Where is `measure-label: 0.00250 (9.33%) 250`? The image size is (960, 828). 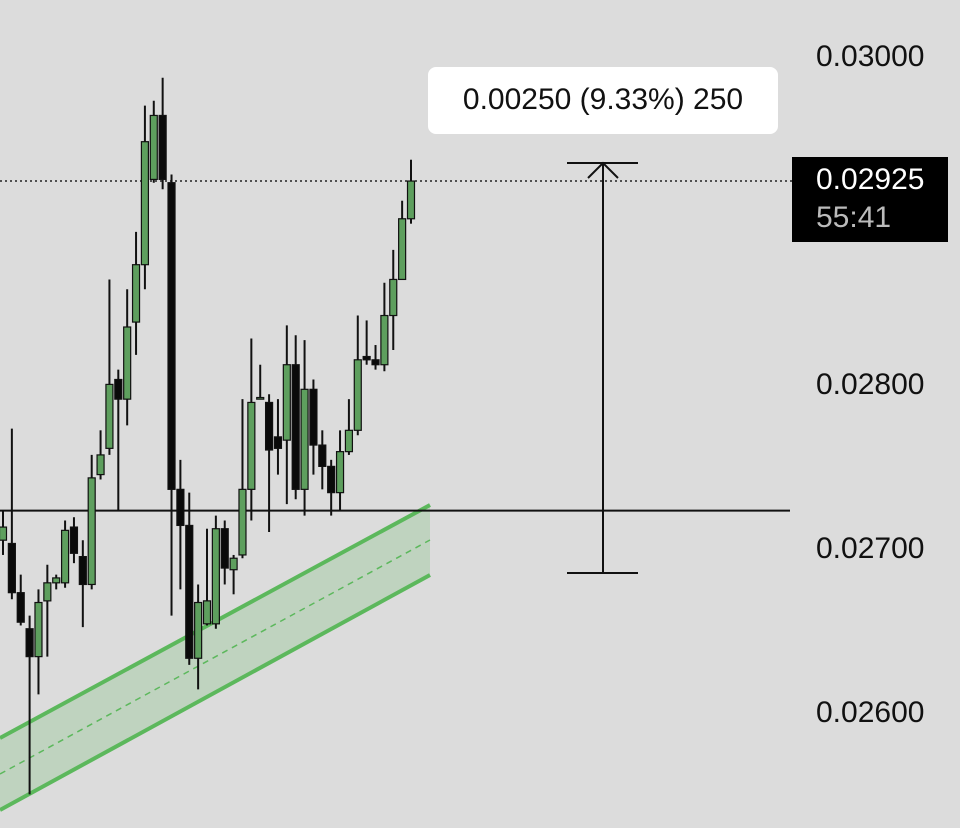
measure-label: 0.00250 (9.33%) 250 is located at coordinates (603, 99).